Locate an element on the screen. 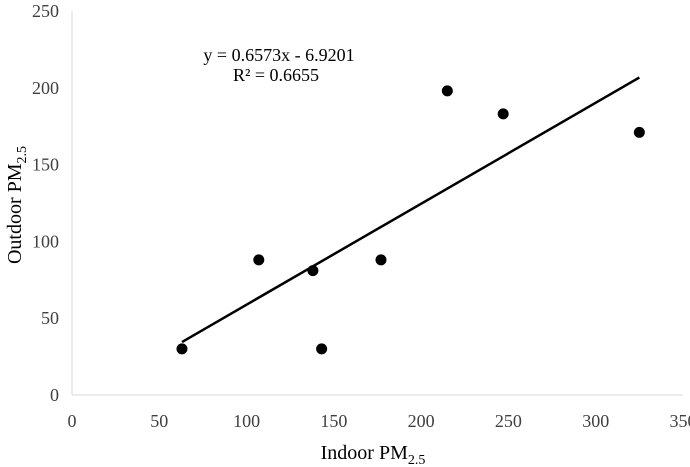  y-tick-label: 50 is located at coordinates (50, 318).